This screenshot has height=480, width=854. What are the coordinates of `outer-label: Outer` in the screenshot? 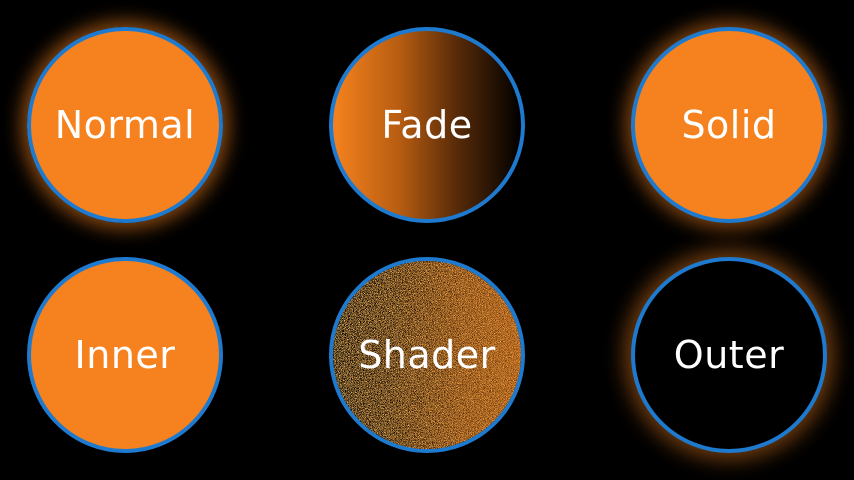 It's located at (729, 355).